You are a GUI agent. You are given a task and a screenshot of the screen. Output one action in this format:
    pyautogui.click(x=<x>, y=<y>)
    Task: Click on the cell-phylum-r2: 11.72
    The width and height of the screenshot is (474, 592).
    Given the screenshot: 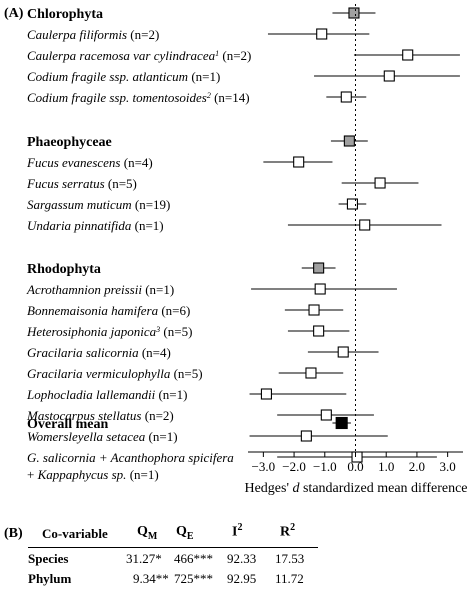 What is the action you would take?
    pyautogui.click(x=289, y=578)
    